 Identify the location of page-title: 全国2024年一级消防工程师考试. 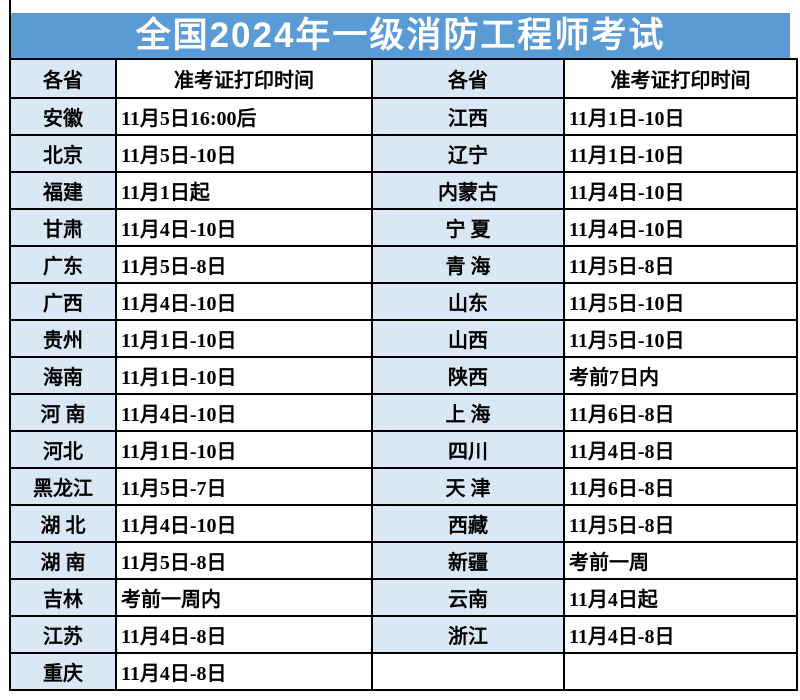
(400, 35).